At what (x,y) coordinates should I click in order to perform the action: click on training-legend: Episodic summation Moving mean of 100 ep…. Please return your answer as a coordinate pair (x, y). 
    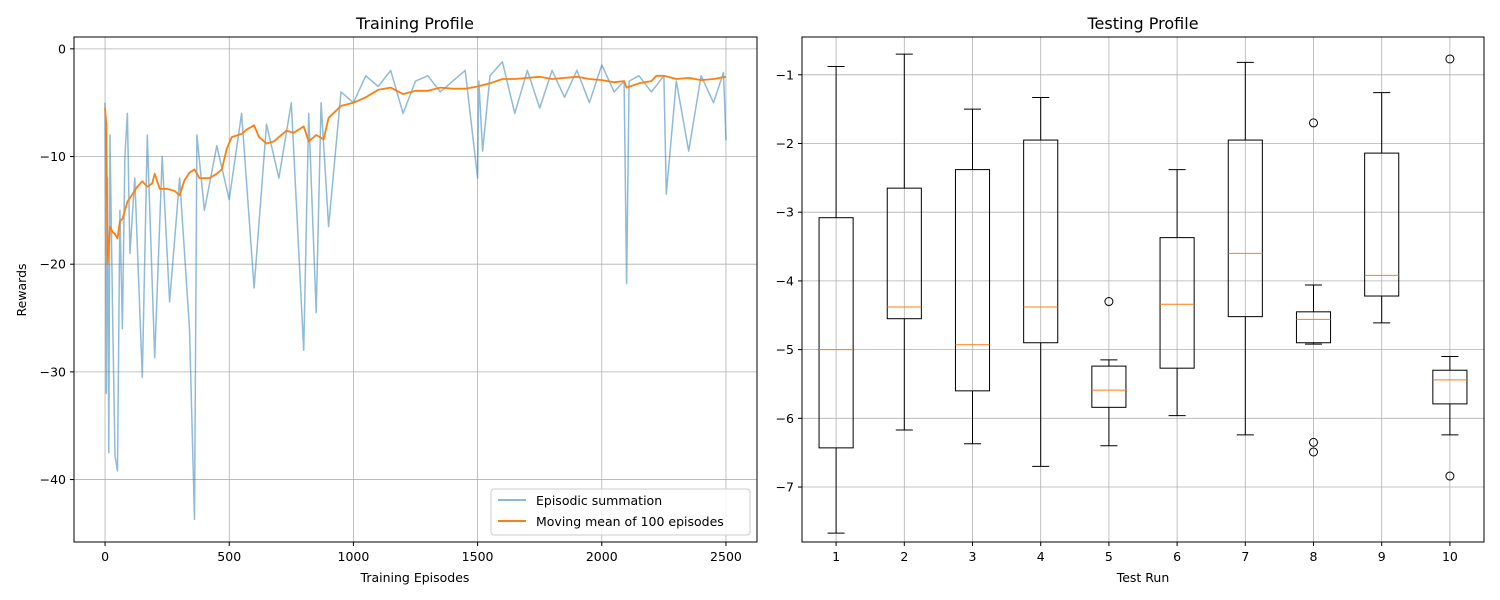
    Looking at the image, I should click on (620, 512).